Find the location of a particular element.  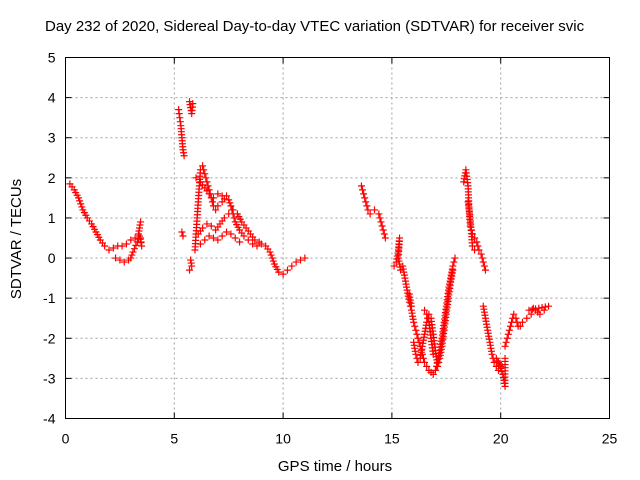

y-axis-label: SDTVAR / TECUs is located at coordinates (16, 239).